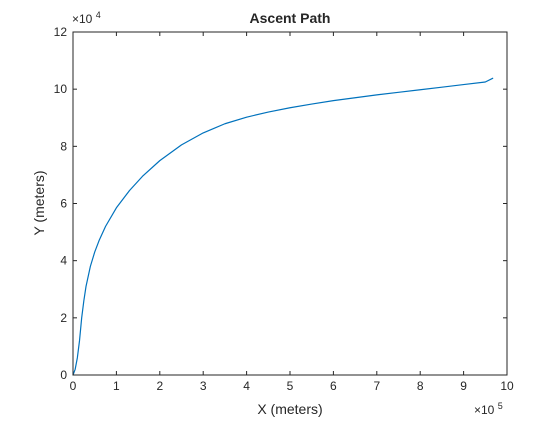 Image resolution: width=560 pixels, height=425 pixels. I want to click on x-axis-label: X (meters), so click(289, 409).